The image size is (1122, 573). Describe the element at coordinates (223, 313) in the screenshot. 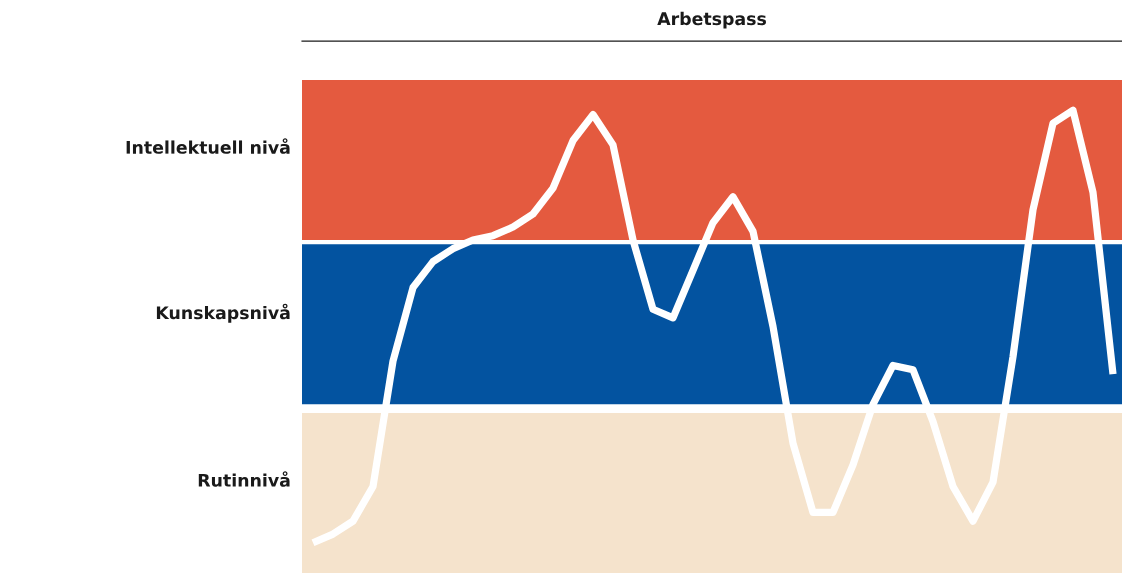

I see `band-label: Kunskapsnivå` at that location.